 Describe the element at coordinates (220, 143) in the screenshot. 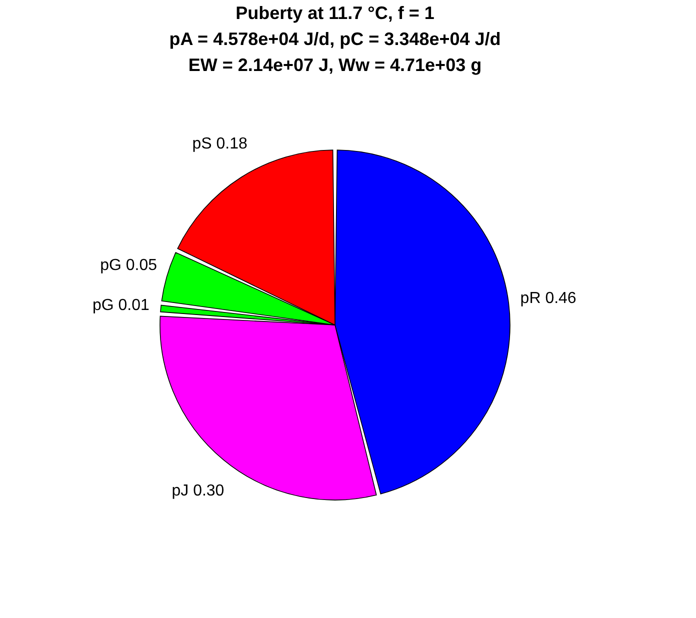

I see `slice-label: pS 0.18` at that location.